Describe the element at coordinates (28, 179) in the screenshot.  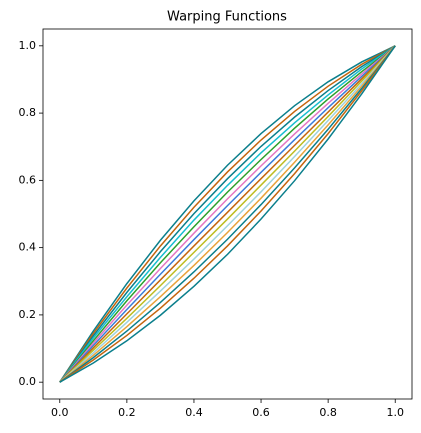
I see `y-tick-label: 0.6` at that location.